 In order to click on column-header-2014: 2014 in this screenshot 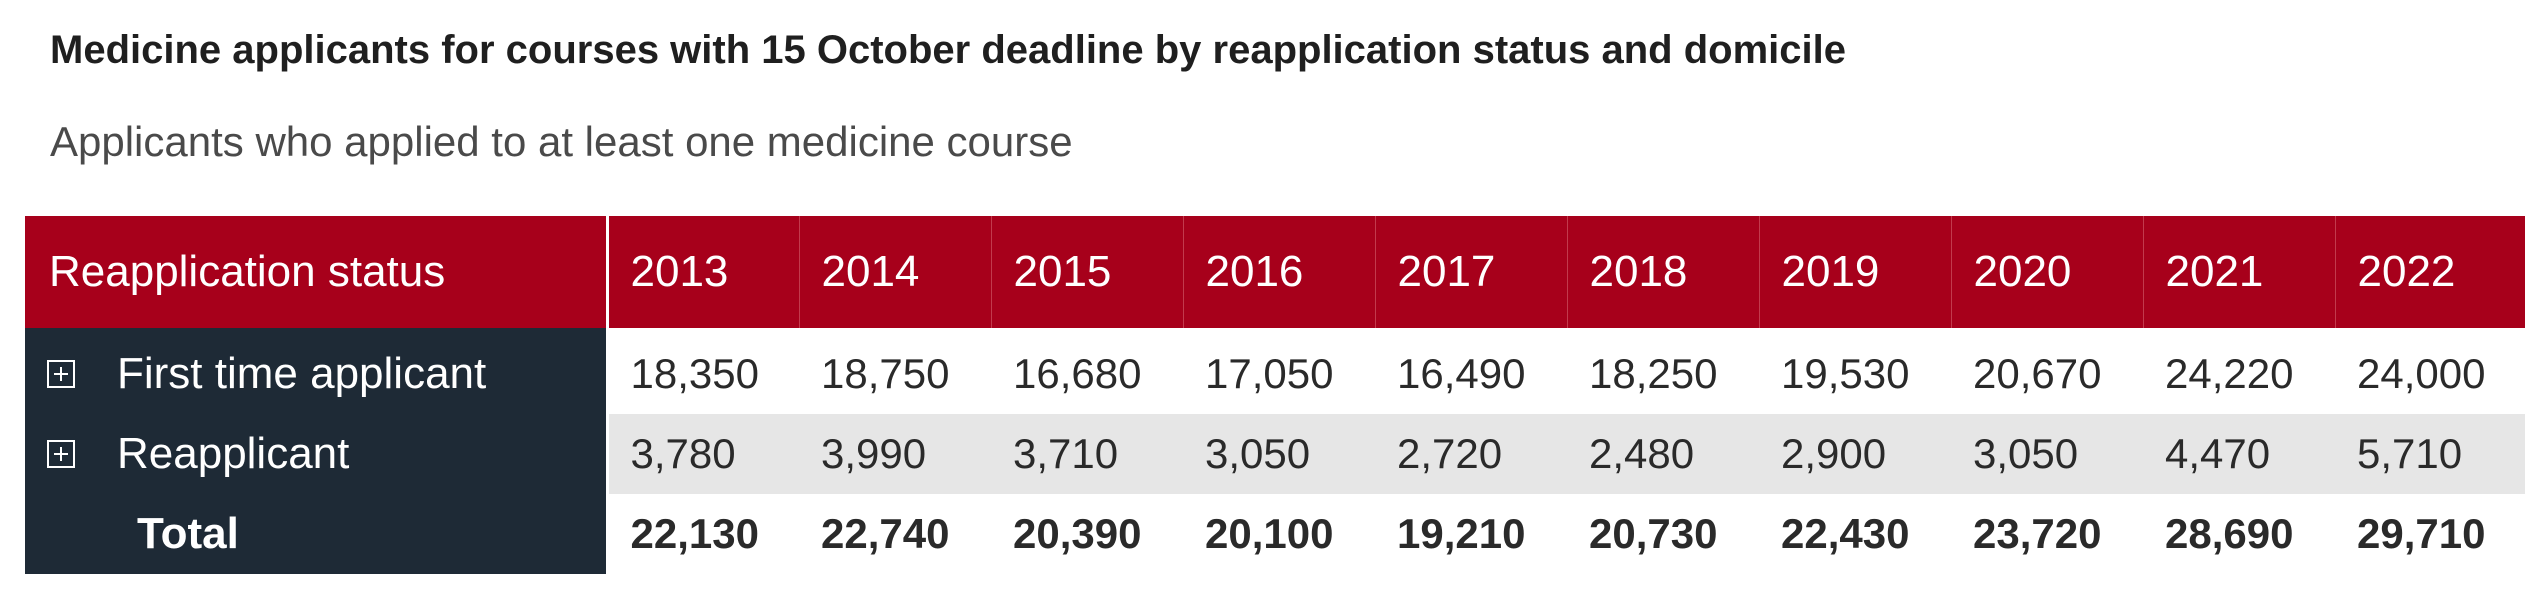, I will do `click(895, 272)`.